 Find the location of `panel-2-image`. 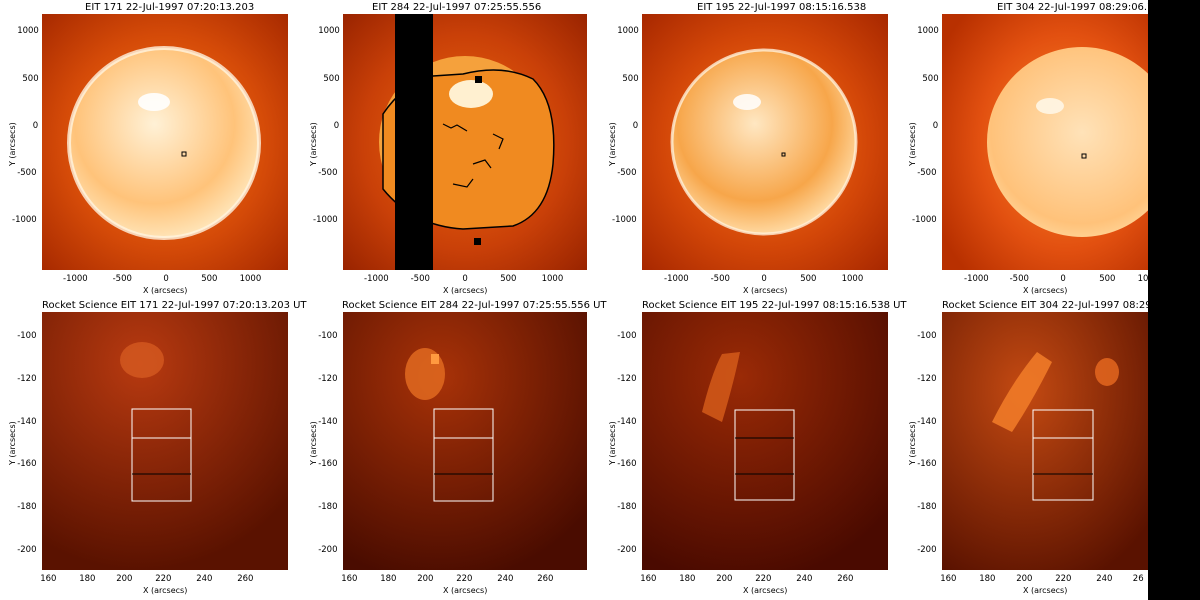

panel-2-image is located at coordinates (465, 142).